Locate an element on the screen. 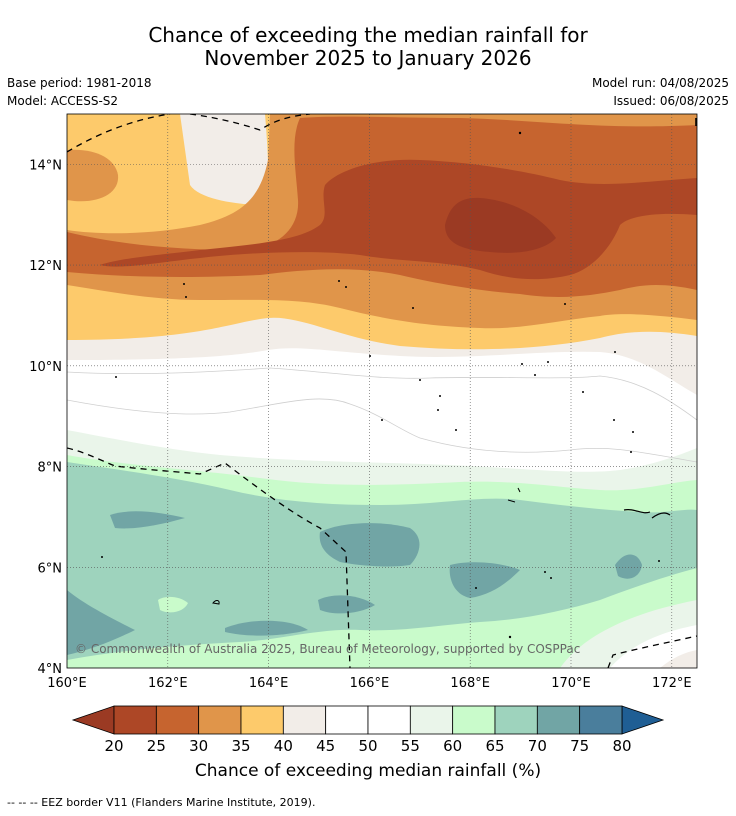 Image resolution: width=736 pixels, height=816 pixels. lon-tick-label: 172°E is located at coordinates (672, 683).